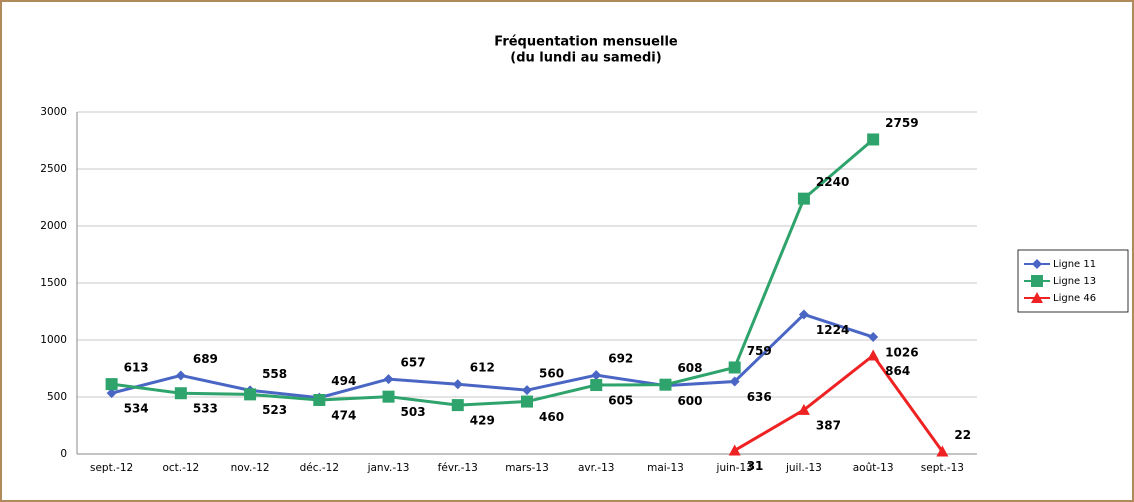 The image size is (1134, 502). I want to click on x-tick-label: nov.-12, so click(250, 468).